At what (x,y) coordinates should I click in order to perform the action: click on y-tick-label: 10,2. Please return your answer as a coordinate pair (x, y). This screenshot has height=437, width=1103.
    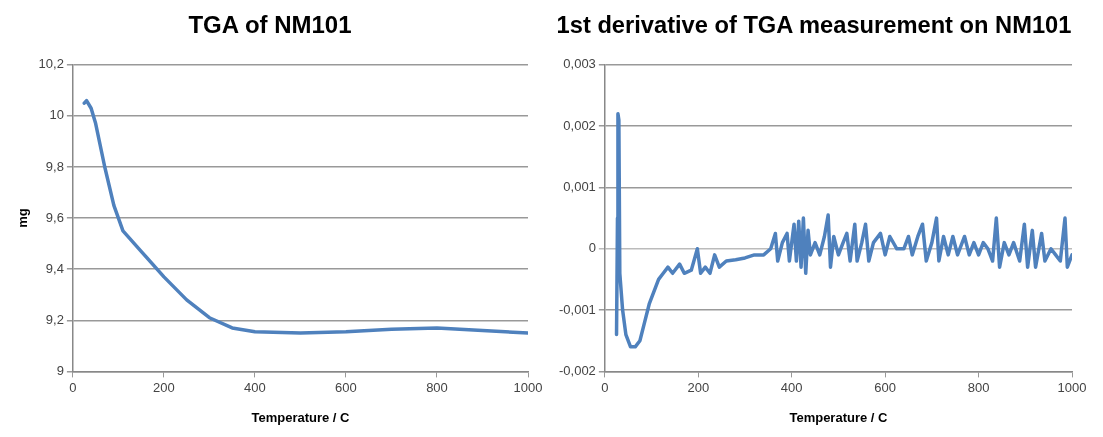
    Looking at the image, I should click on (51, 64).